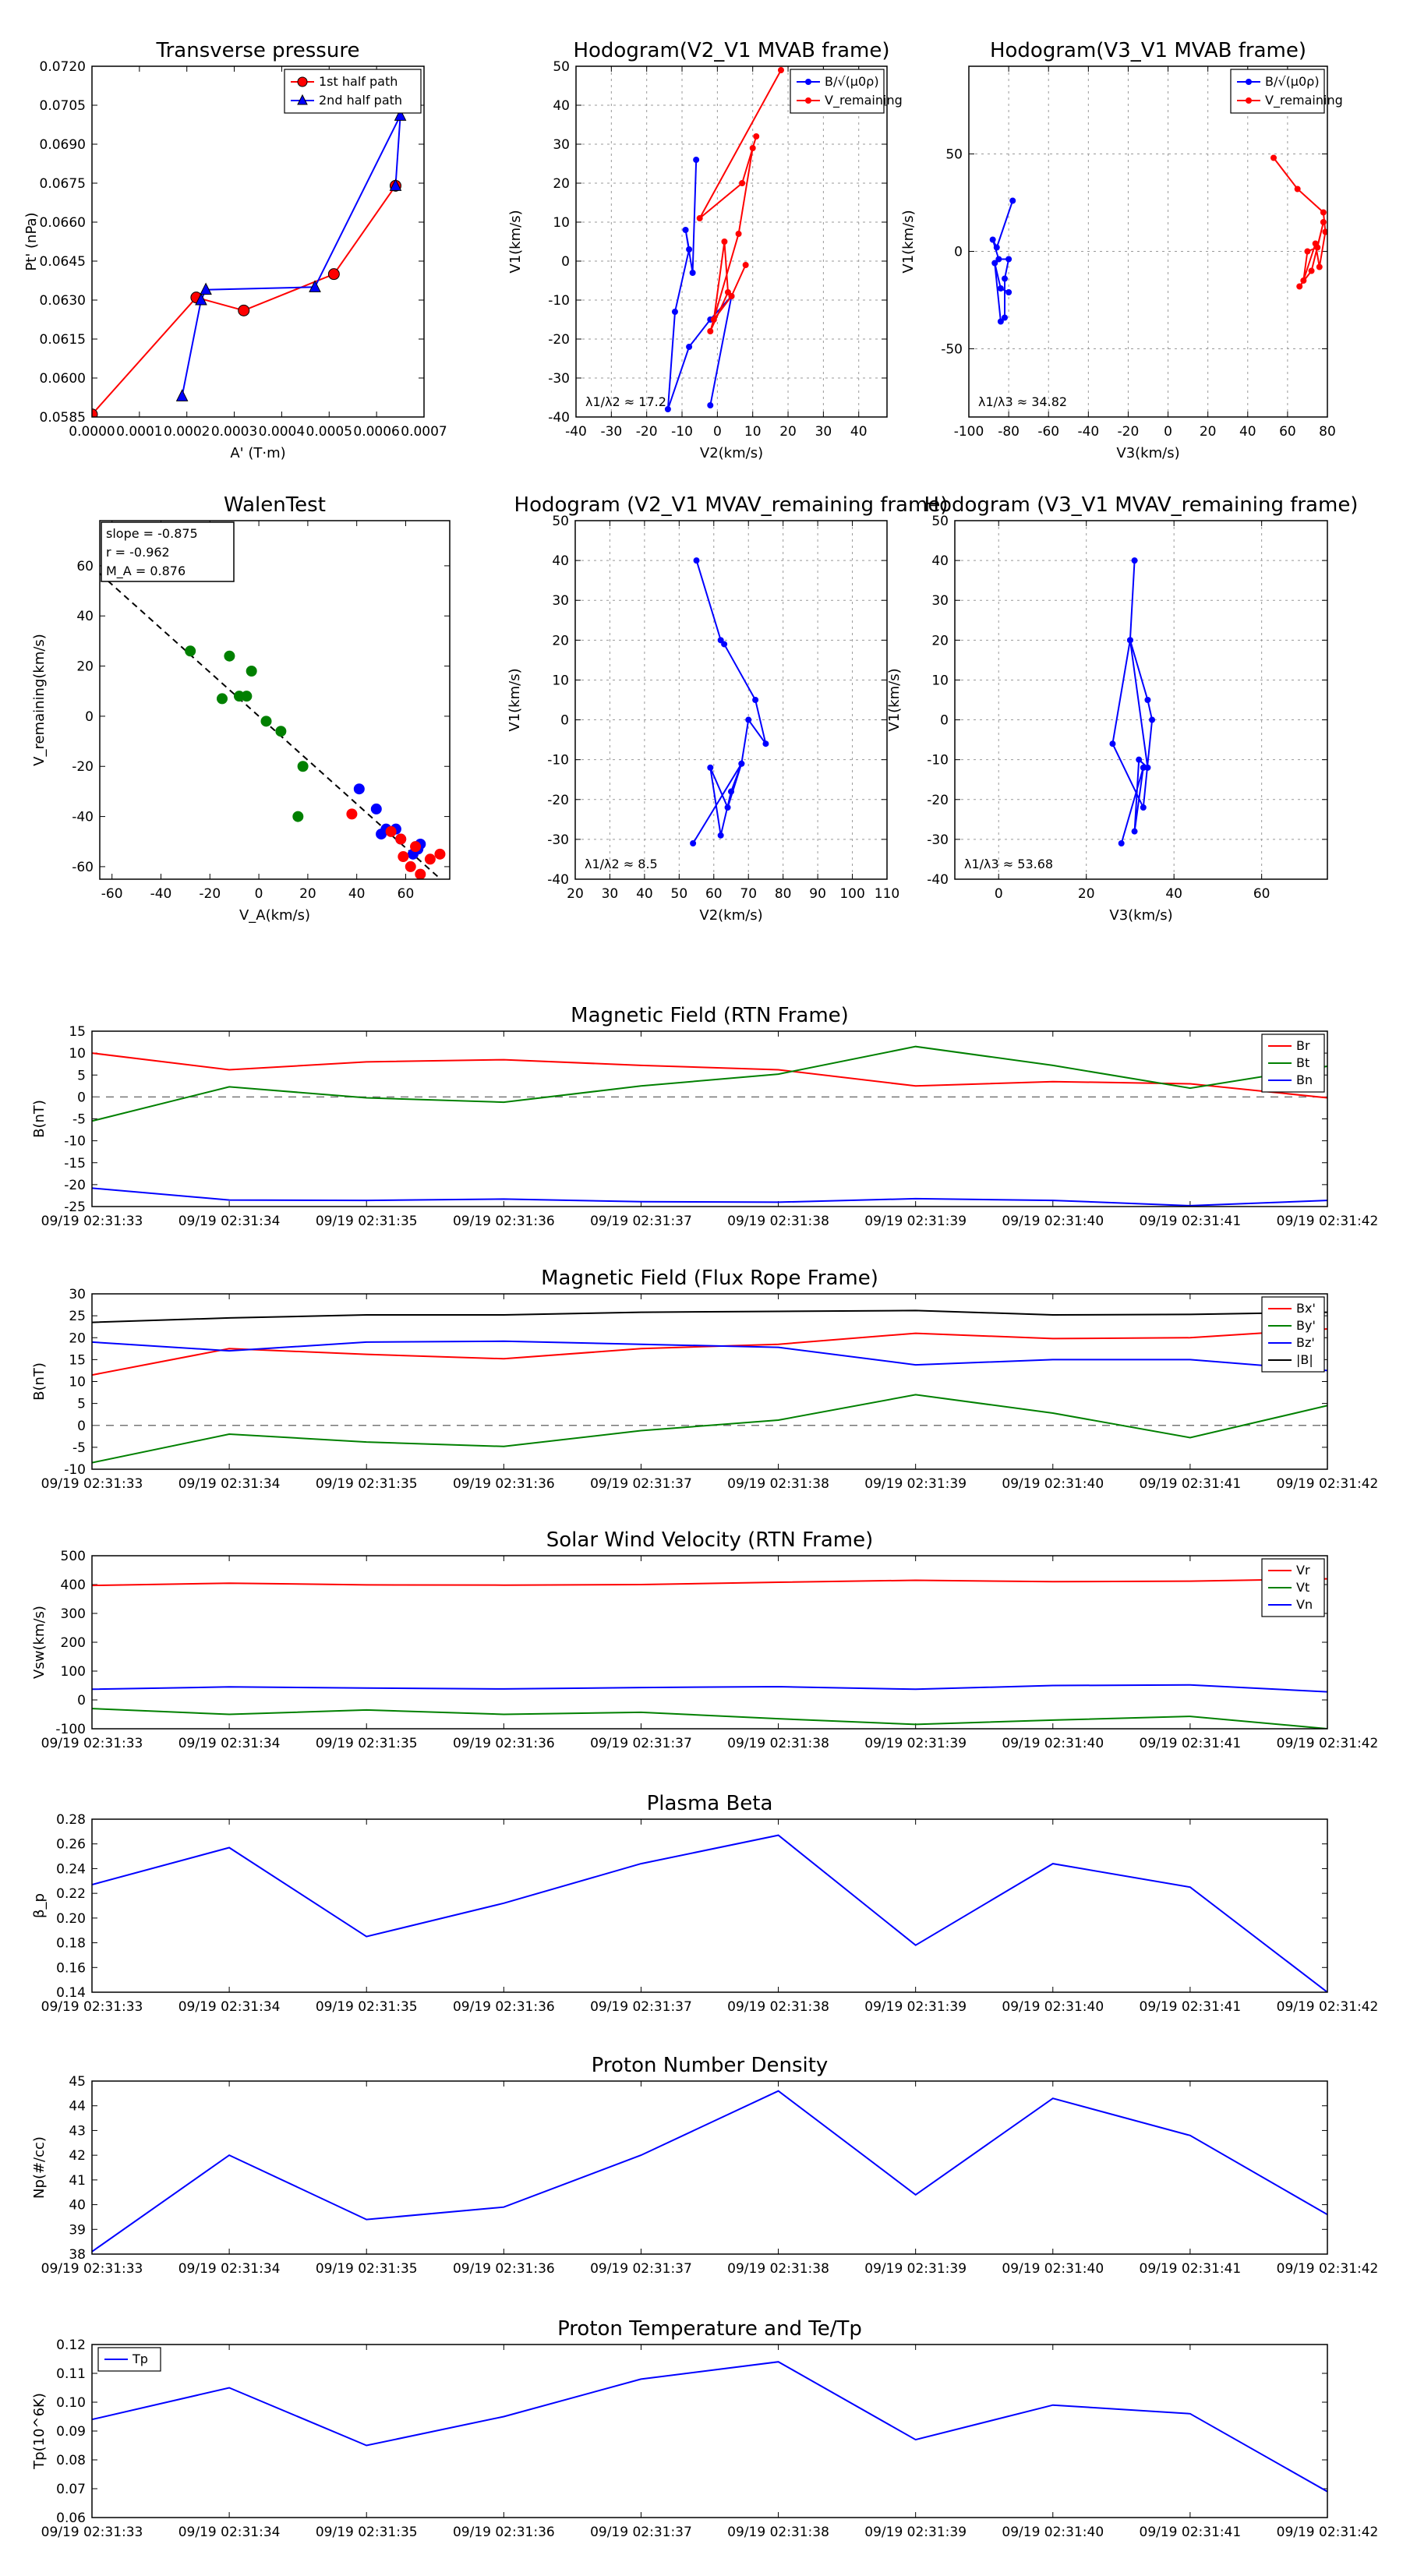  I want to click on y-tick-label: 20, so click(77, 1338).